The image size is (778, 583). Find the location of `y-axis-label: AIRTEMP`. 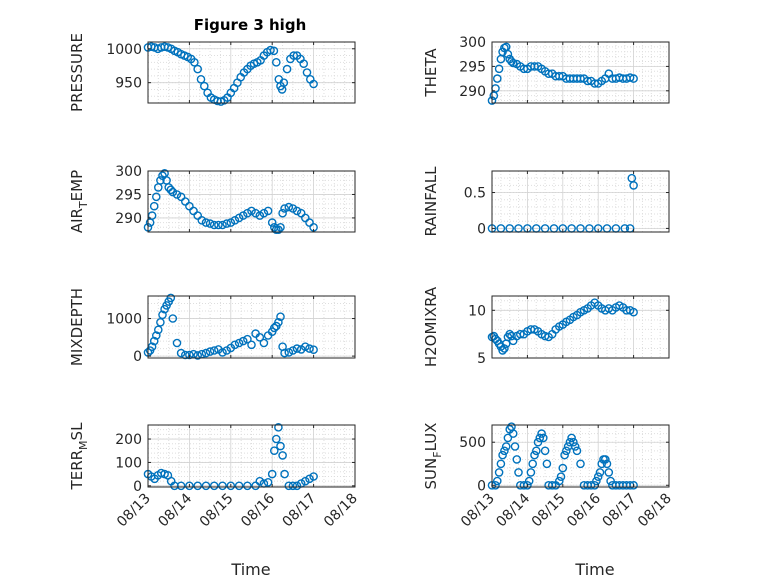

y-axis-label: AIRTEMP is located at coordinates (79, 201).